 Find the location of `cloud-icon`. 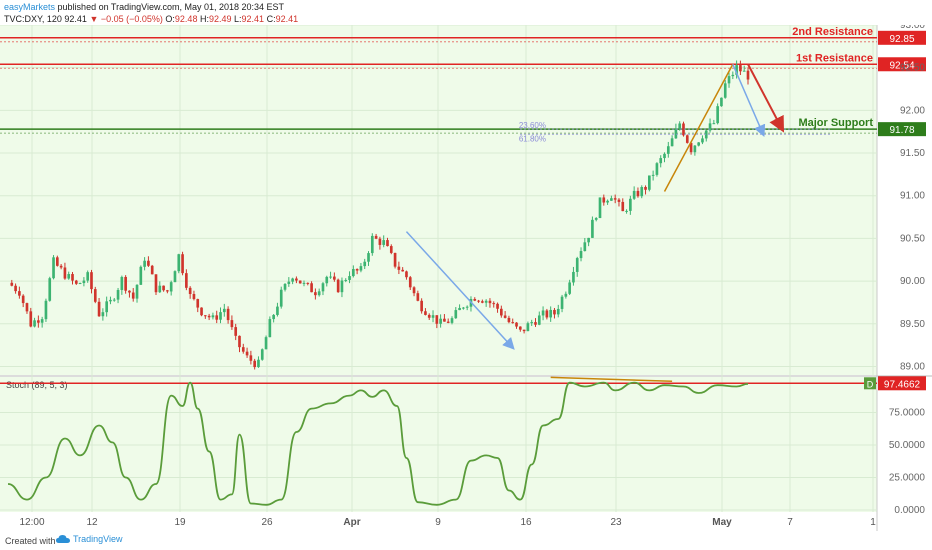

cloud-icon is located at coordinates (63, 539).